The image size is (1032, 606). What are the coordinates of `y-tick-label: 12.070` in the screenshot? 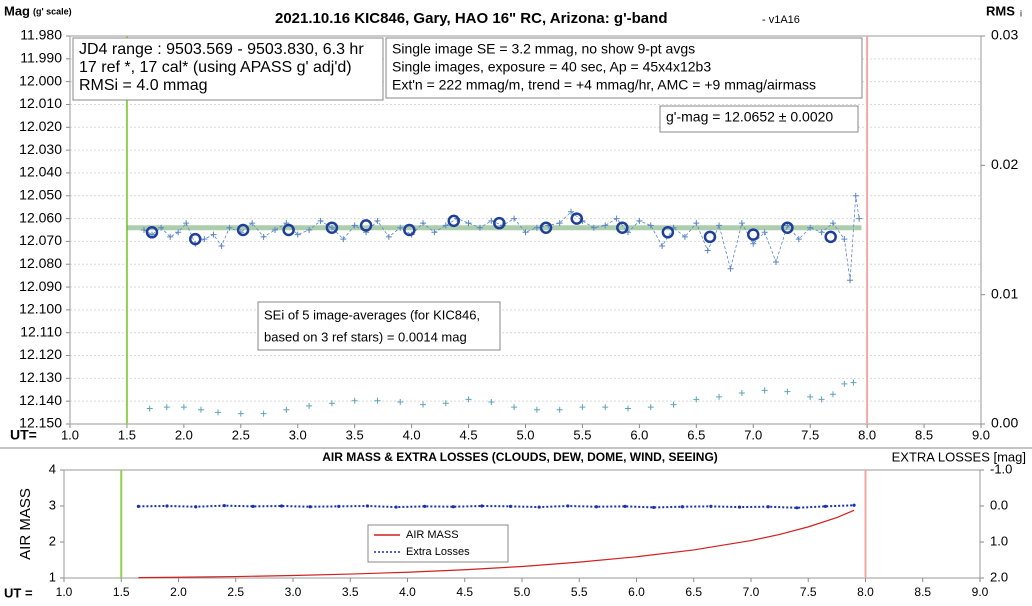 It's located at (40, 240).